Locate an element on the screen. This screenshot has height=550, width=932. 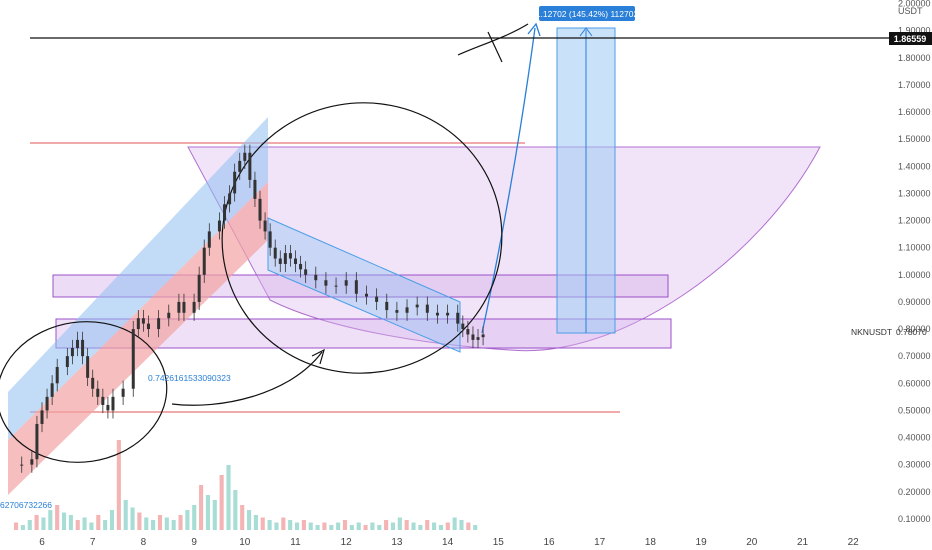
price-tick-label: 1.20000 is located at coordinates (914, 221).